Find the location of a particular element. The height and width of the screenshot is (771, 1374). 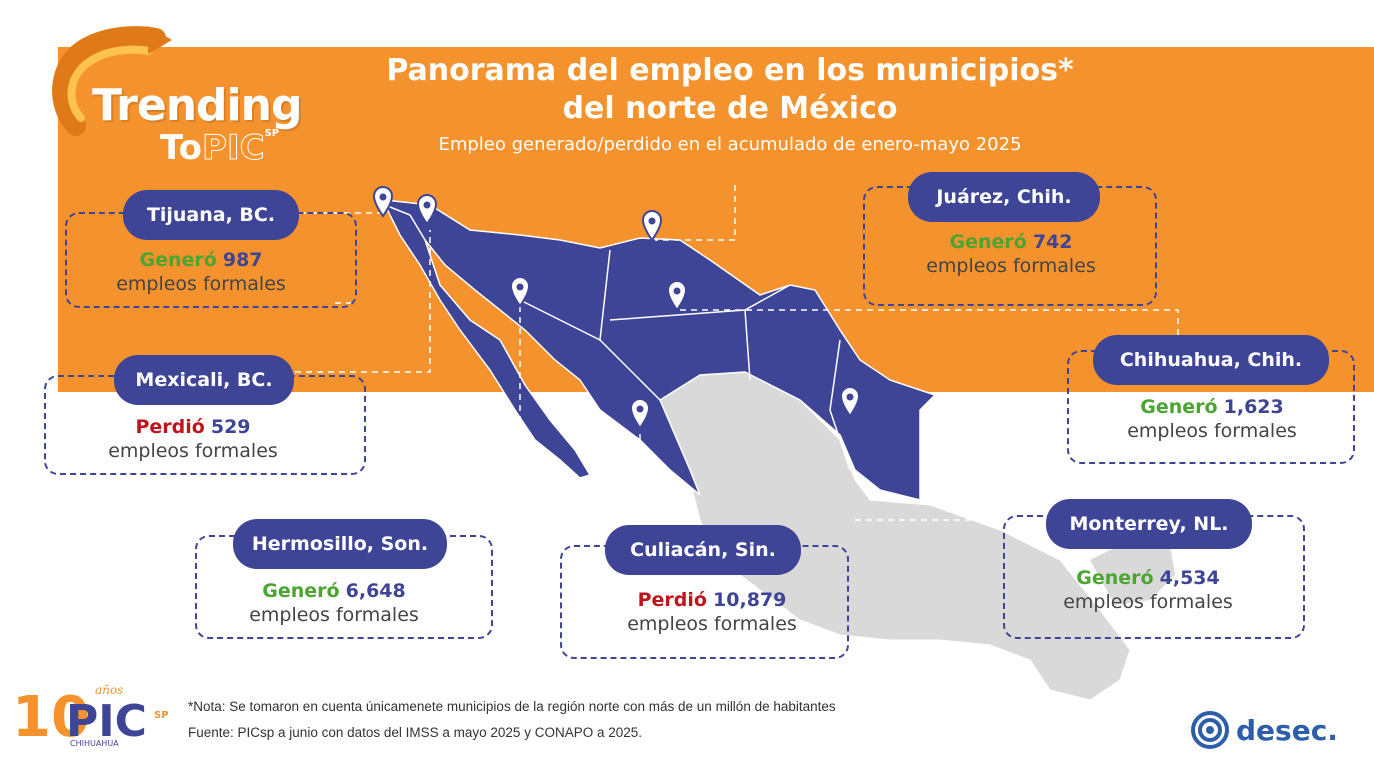

city-label-mexicali: Mexicali, BC. is located at coordinates (204, 380).